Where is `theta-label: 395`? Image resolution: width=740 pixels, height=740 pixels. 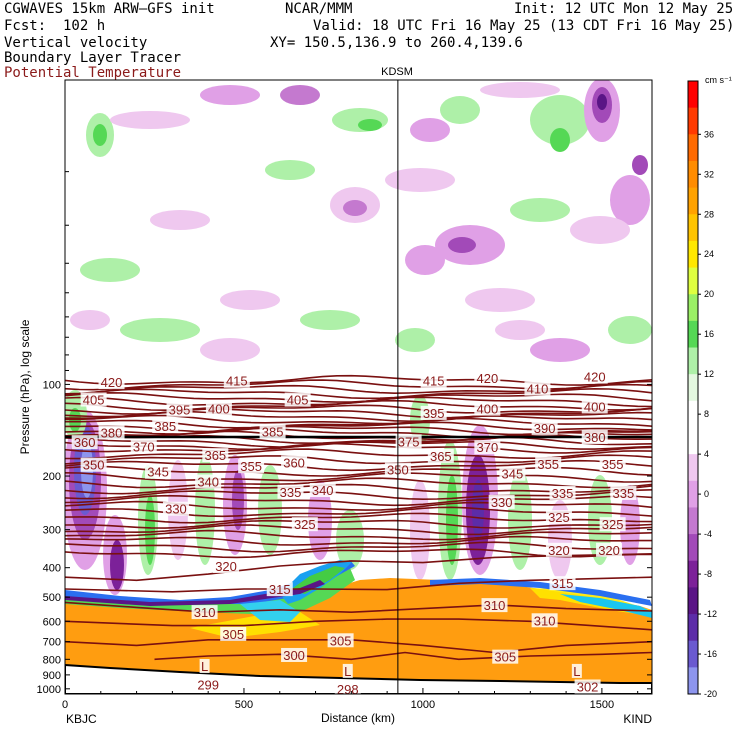
theta-label: 395 is located at coordinates (434, 413).